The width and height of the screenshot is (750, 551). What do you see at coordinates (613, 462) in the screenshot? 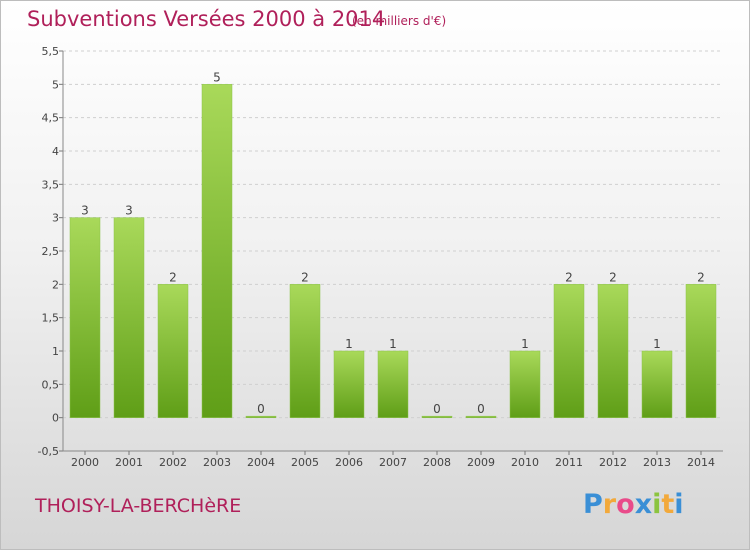
I see `x-tick-label: 2012` at bounding box center [613, 462].